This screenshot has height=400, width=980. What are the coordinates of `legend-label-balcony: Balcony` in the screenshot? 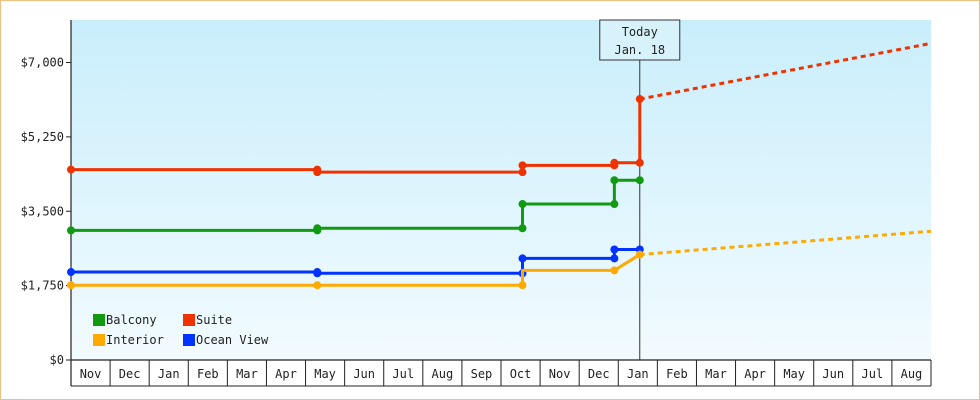 It's located at (131, 320).